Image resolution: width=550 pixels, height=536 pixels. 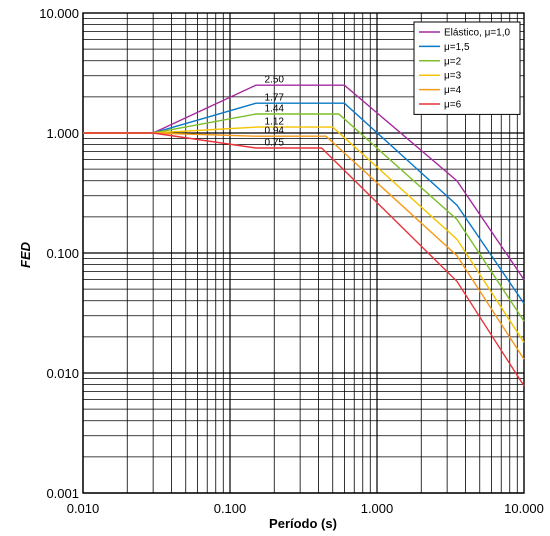 What do you see at coordinates (453, 105) in the screenshot?
I see `legend-label: μ=6` at bounding box center [453, 105].